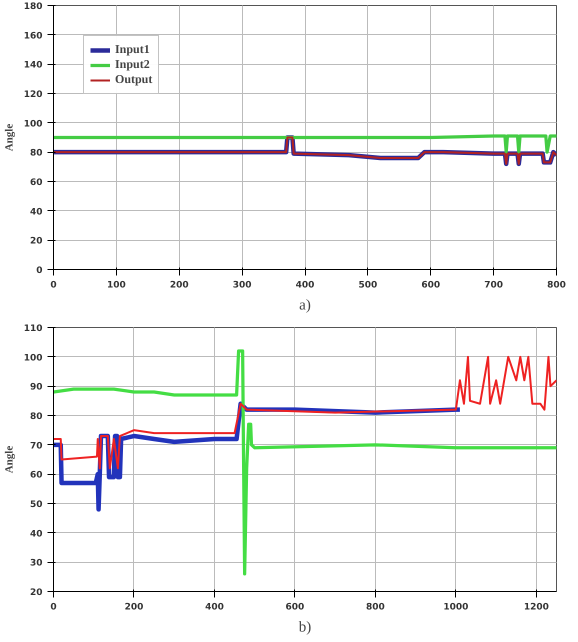  Describe the element at coordinates (33, 7) in the screenshot. I see `y-tick-label: 180` at that location.